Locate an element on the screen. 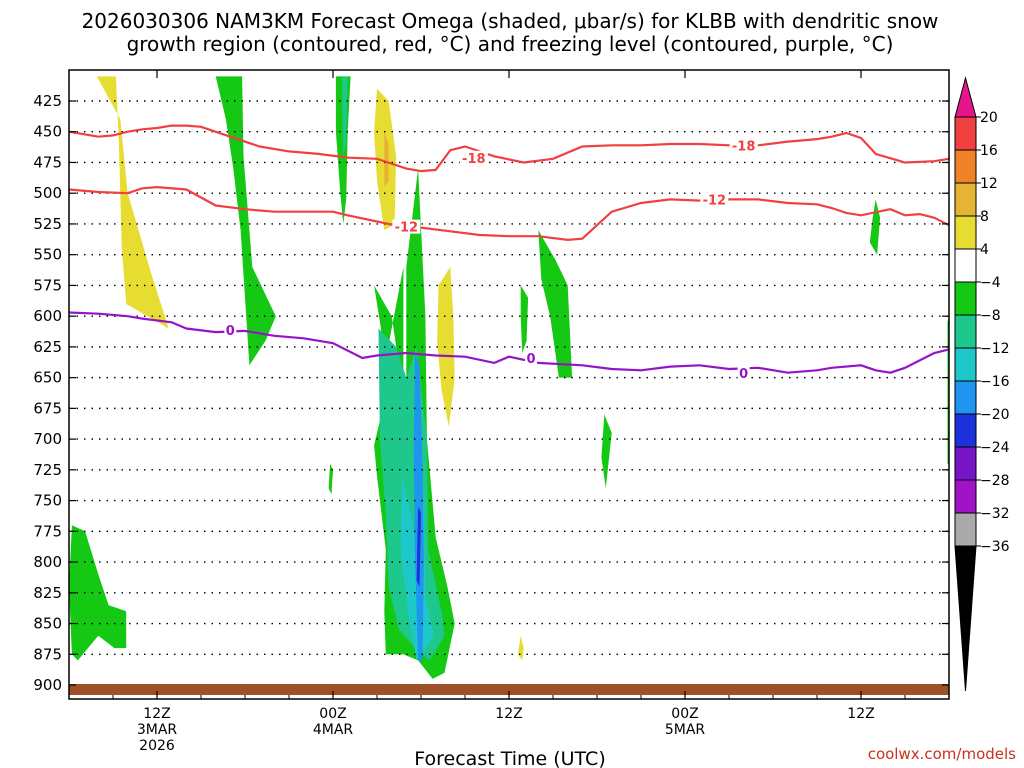  colorbar-bottom-arrow is located at coordinates (965, 618).